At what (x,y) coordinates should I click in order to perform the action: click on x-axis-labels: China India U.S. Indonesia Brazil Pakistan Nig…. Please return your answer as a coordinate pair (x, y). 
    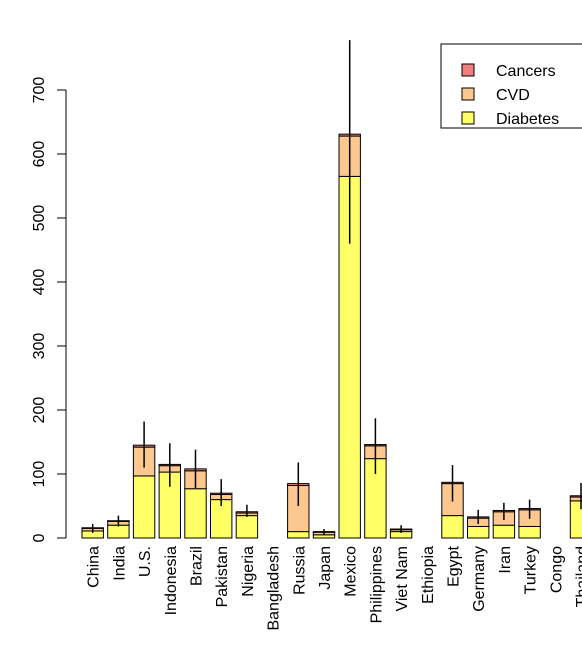
    Looking at the image, I should click on (334, 587).